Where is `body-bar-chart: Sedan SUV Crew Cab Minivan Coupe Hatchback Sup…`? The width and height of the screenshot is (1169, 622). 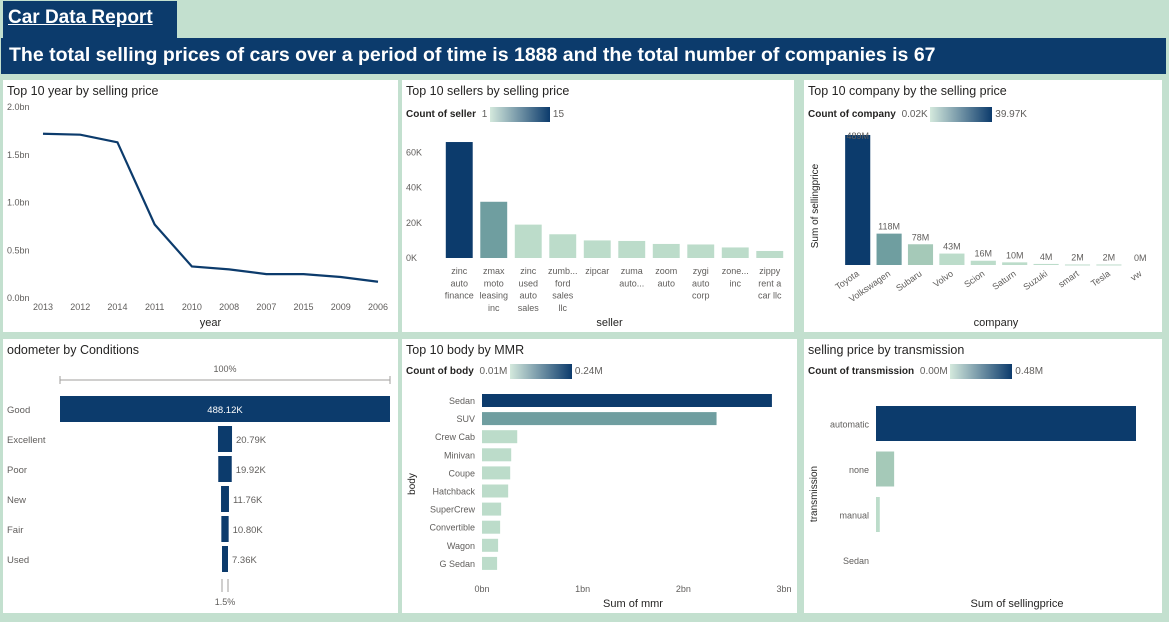
body-bar-chart: Sedan SUV Crew Cab Minivan Coupe Hatchback Sup… is located at coordinates (599, 502).